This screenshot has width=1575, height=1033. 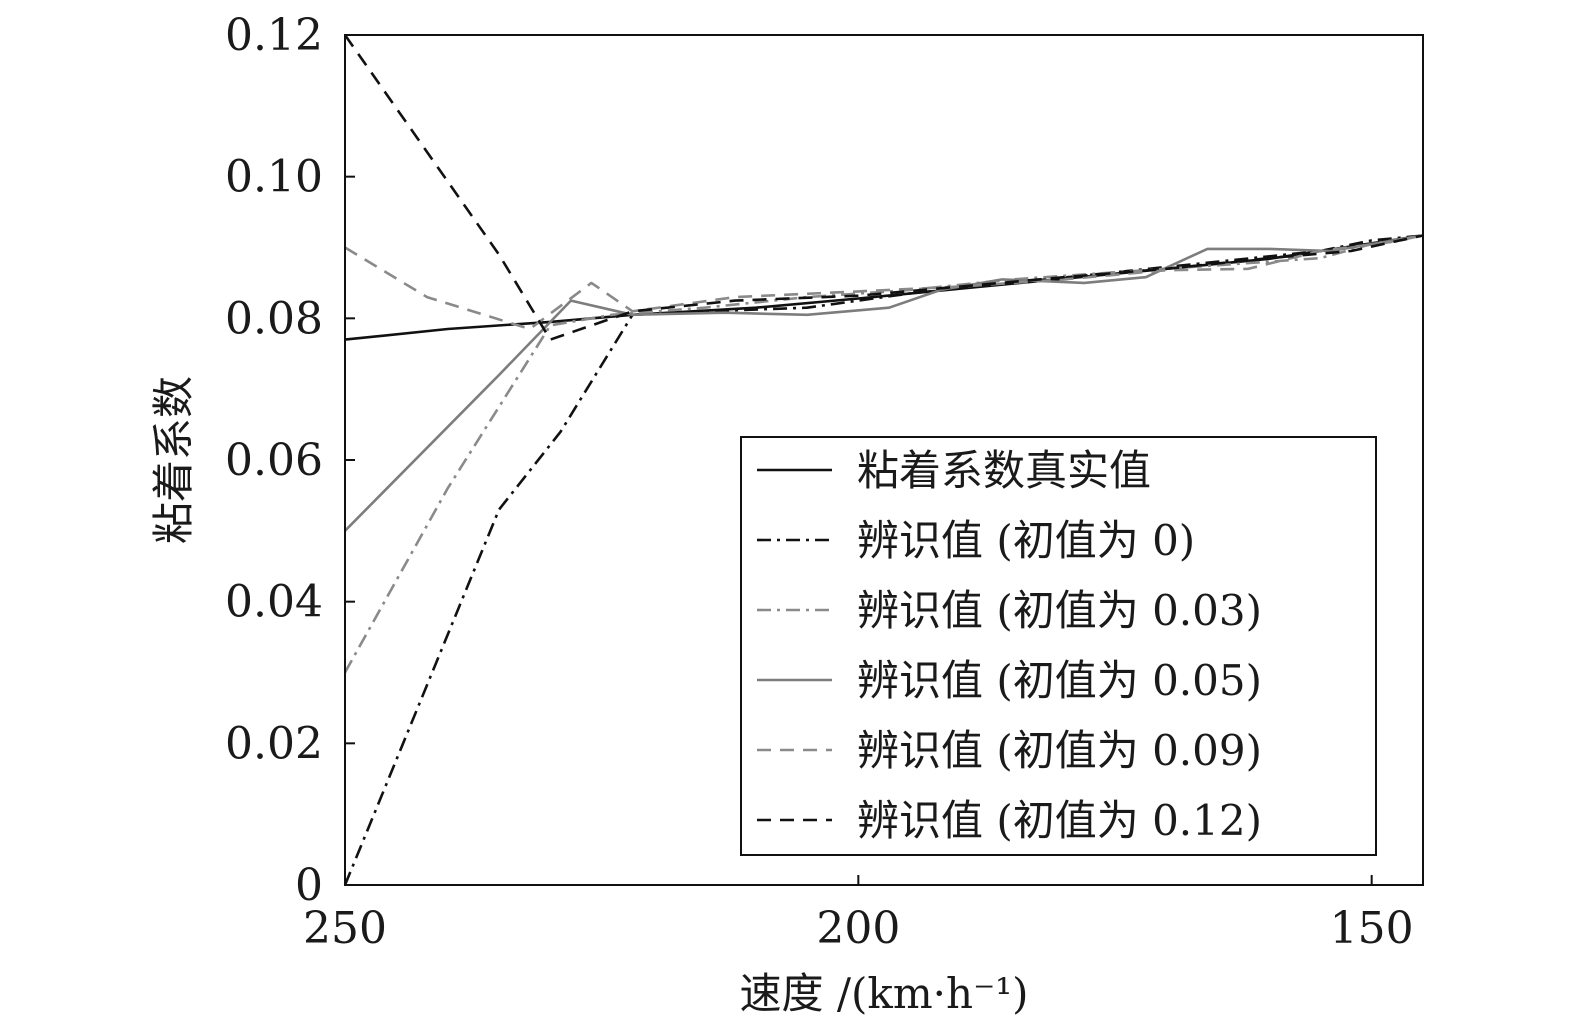 What do you see at coordinates (1372, 928) in the screenshot?
I see `x-tick-label-3: 150` at bounding box center [1372, 928].